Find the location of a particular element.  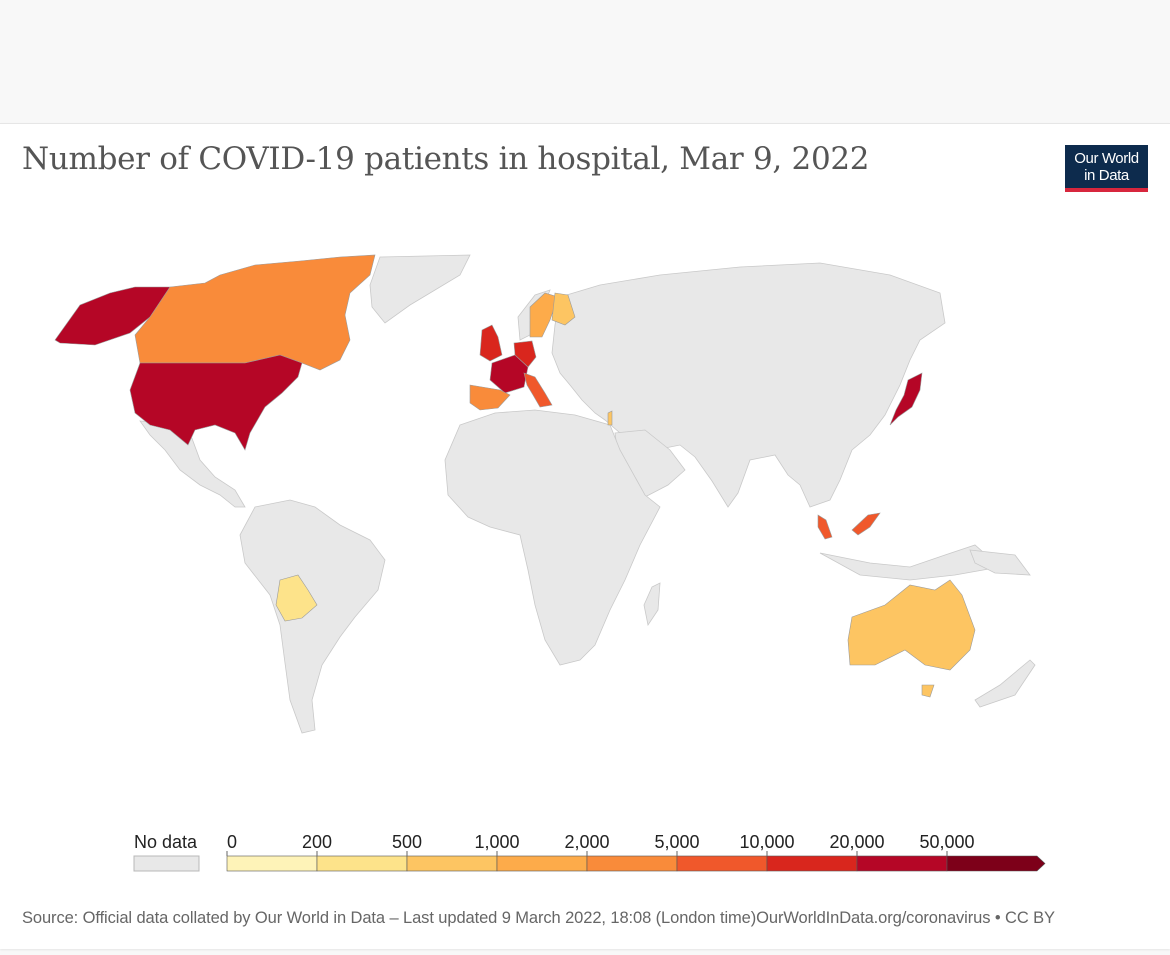

region-malaysia-borneo is located at coordinates (866, 524).